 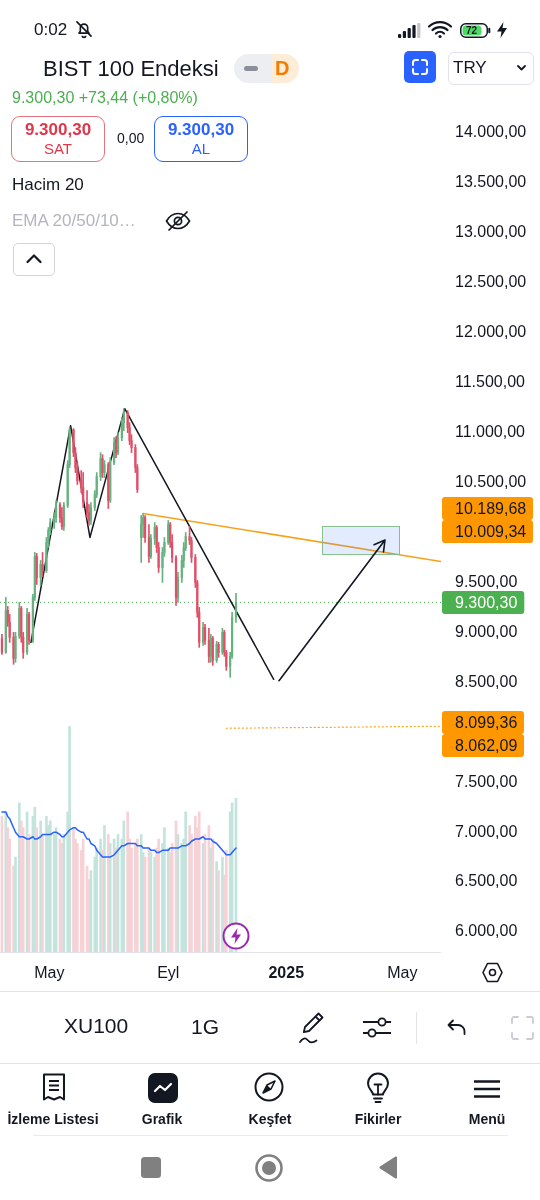 I want to click on y-tick-label: 11.500,00, so click(x=490, y=382).